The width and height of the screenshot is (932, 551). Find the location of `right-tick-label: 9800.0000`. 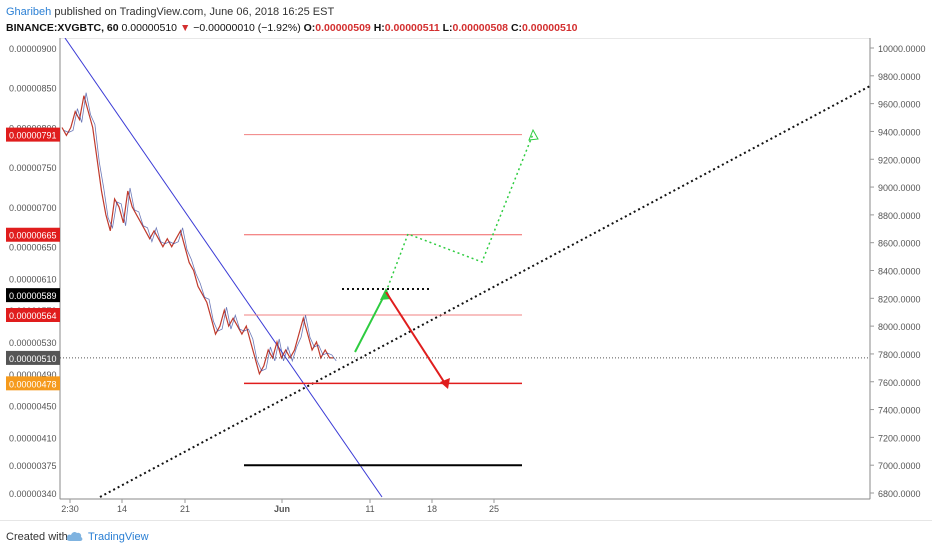

right-tick-label: 9800.0000 is located at coordinates (899, 77).